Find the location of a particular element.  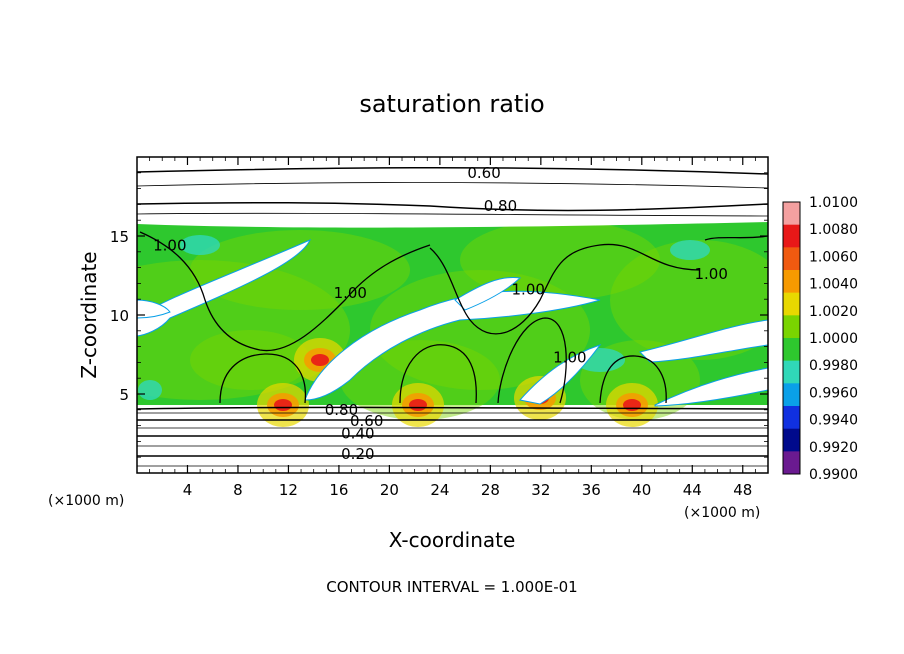

x-tick-label: 24 is located at coordinates (439, 490).